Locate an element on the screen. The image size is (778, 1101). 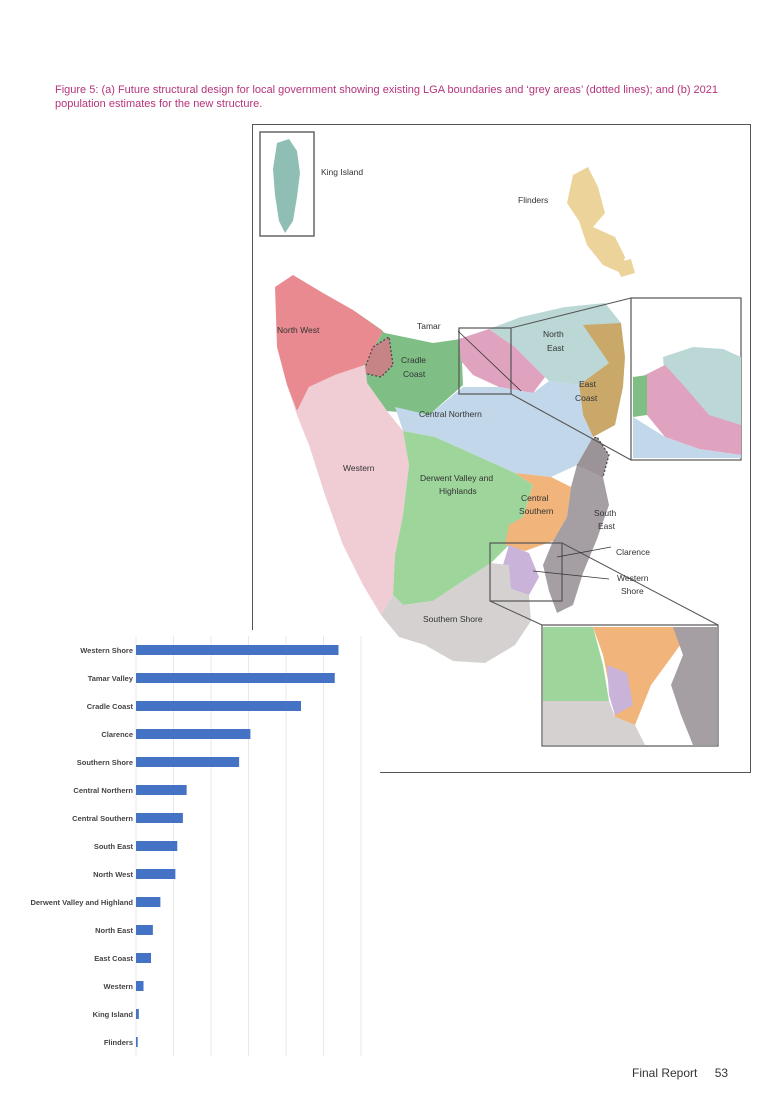
label-north-east-1: North is located at coordinates (553, 334).